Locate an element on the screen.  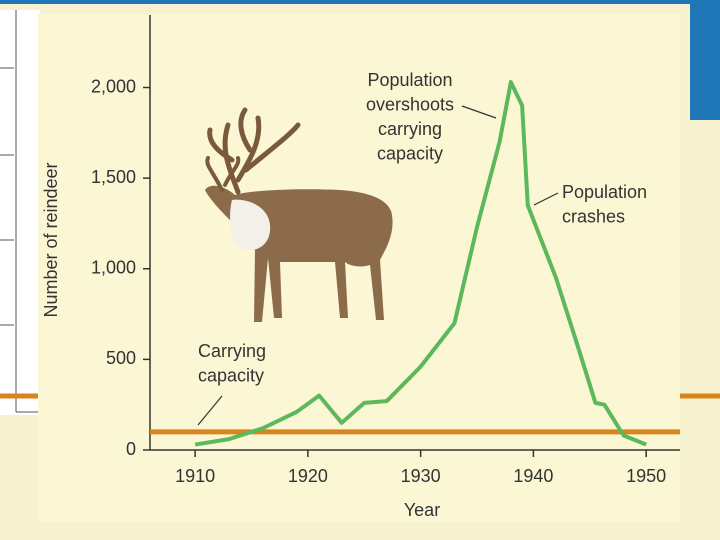
y-tick-label: 0 is located at coordinates (131, 449).